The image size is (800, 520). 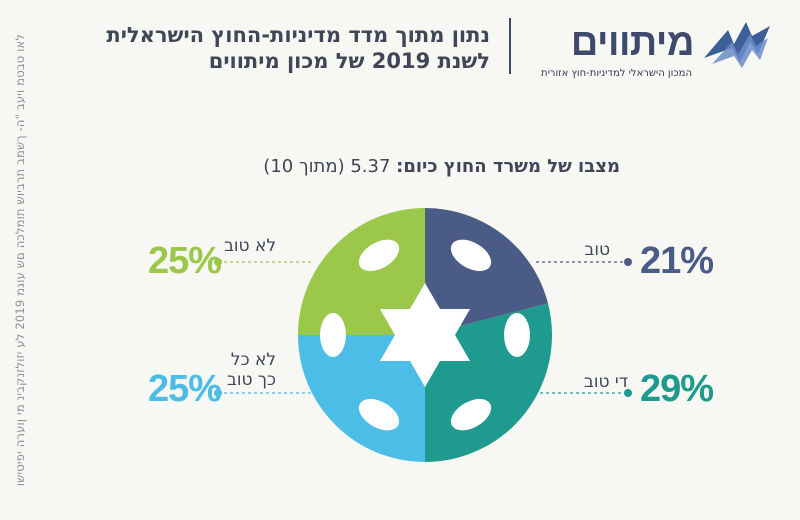 What do you see at coordinates (251, 380) in the screenshot?
I see `label-not-so-good-line-2: כך טוב` at bounding box center [251, 380].